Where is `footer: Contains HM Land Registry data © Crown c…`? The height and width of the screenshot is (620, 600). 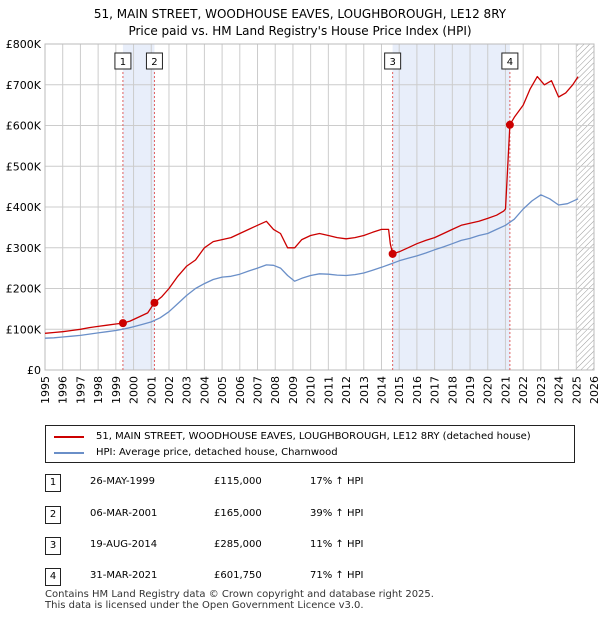
footer: Contains HM Land Registry data © Crown c… is located at coordinates (239, 600).